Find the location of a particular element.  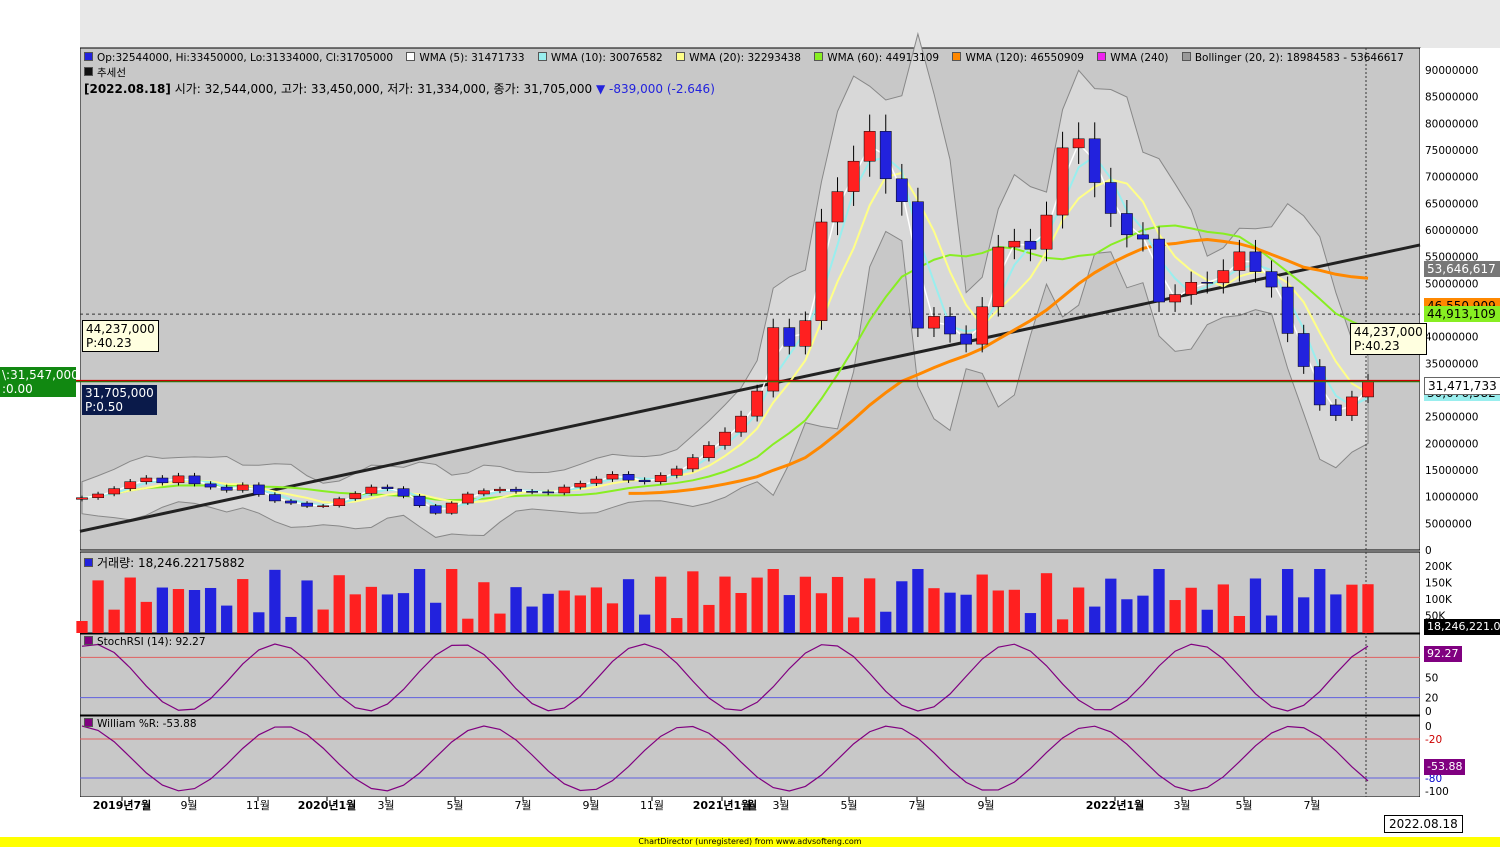

last-price-p: P:0.50 is located at coordinates (104, 407).